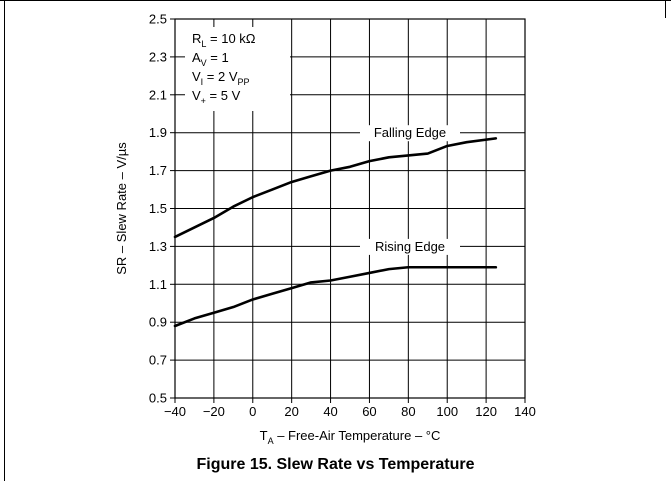 The height and width of the screenshot is (481, 671). What do you see at coordinates (158, 322) in the screenshot?
I see `y-tick-label: 0.9` at bounding box center [158, 322].